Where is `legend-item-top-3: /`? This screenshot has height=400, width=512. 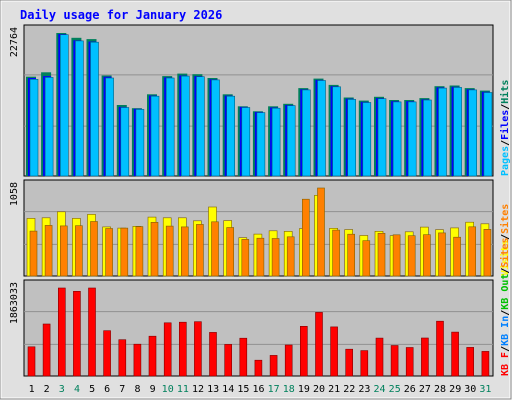 legend-item-top-3: / is located at coordinates (505, 107).